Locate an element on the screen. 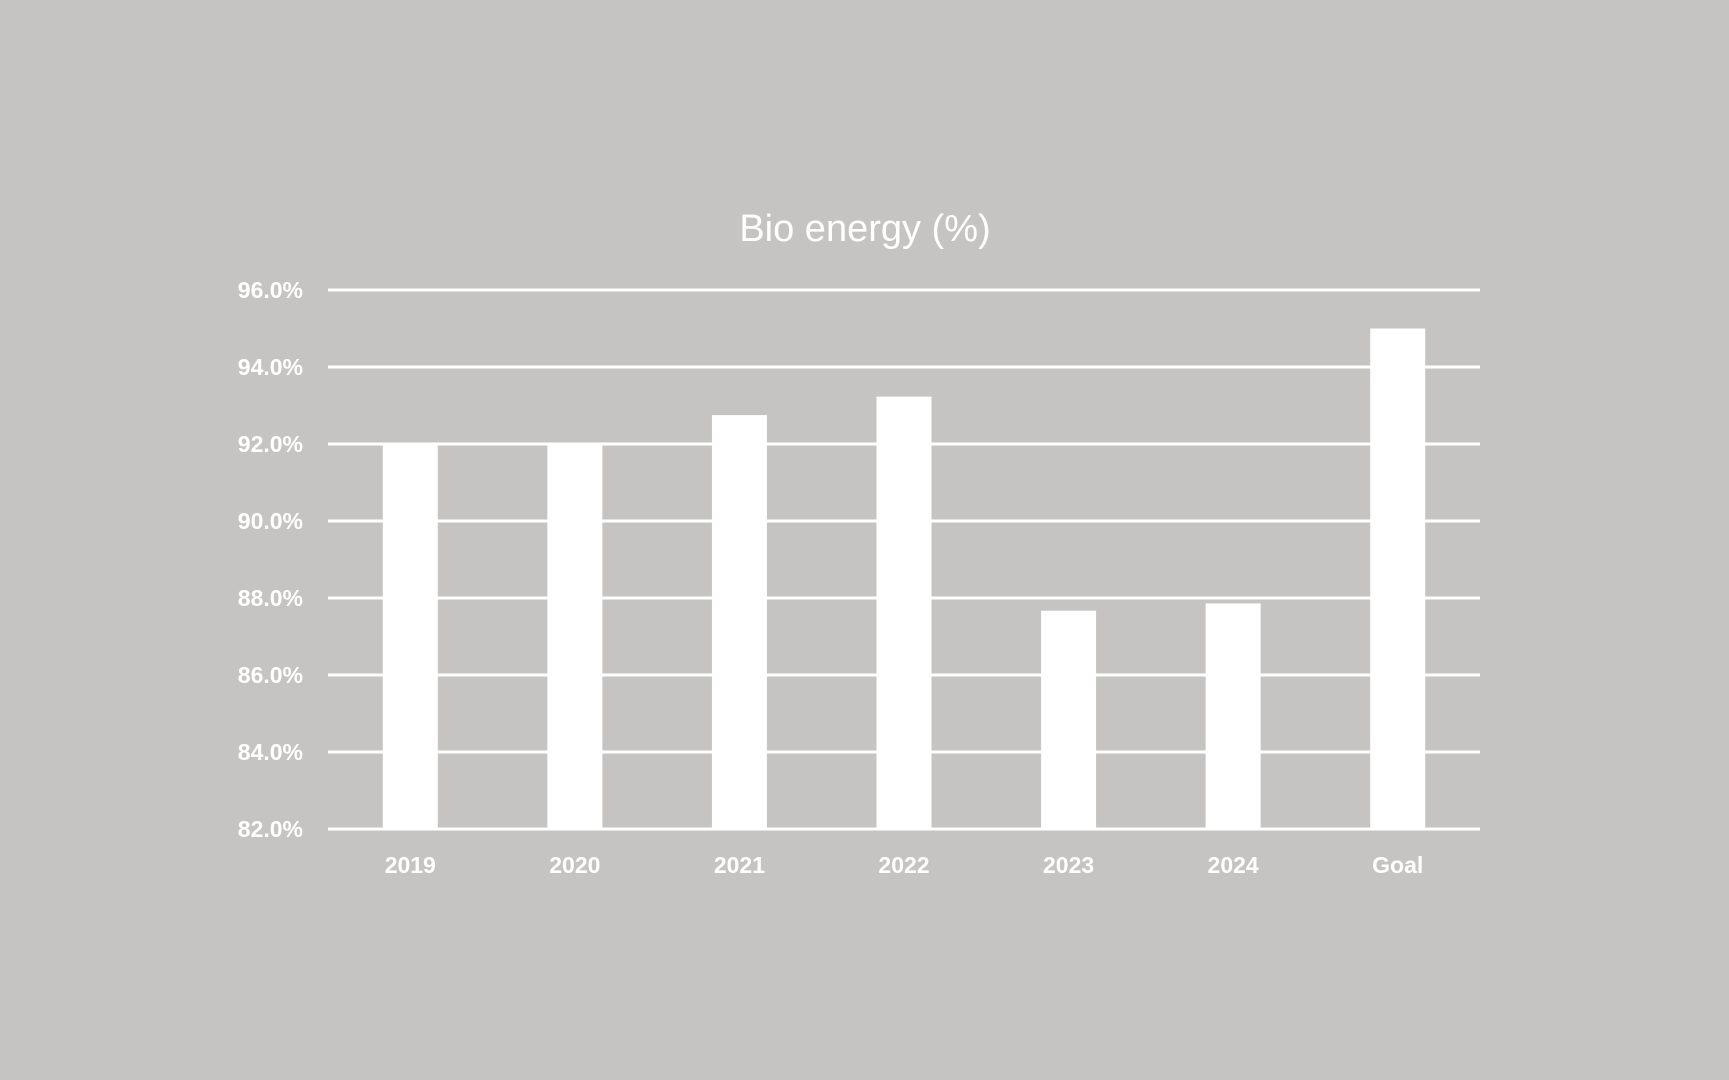 Image resolution: width=1729 pixels, height=1080 pixels. x-tick-label: 2022 is located at coordinates (903, 865).